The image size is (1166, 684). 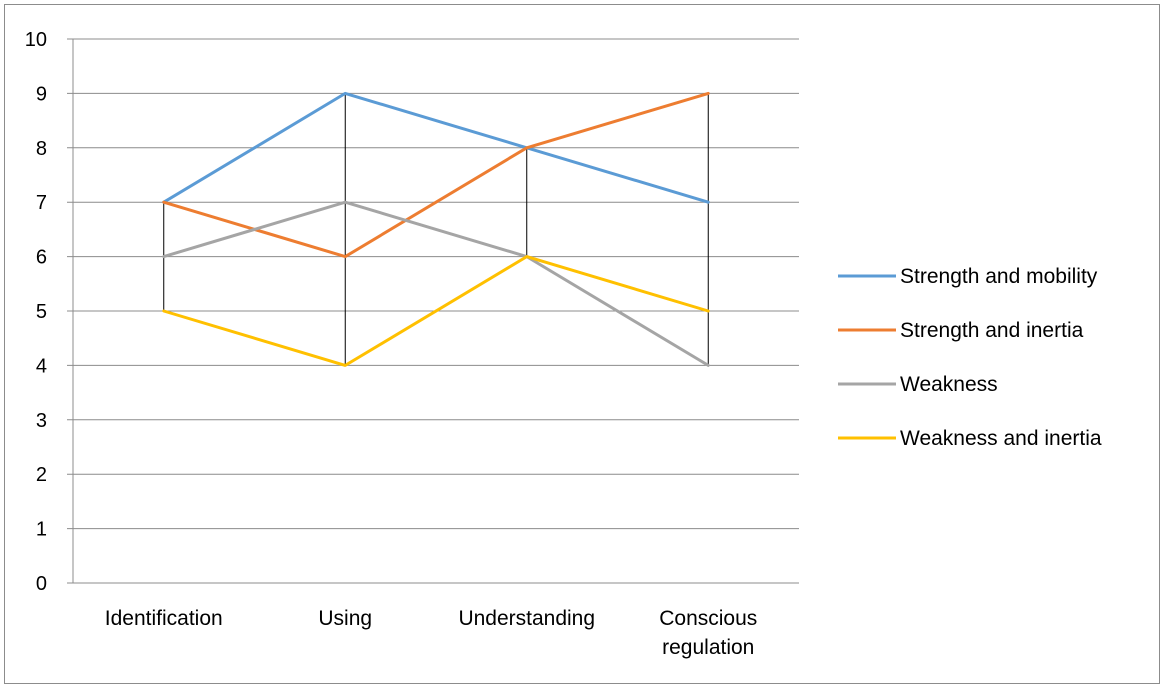 What do you see at coordinates (41, 94) in the screenshot?
I see `y-tick-label: 9` at bounding box center [41, 94].